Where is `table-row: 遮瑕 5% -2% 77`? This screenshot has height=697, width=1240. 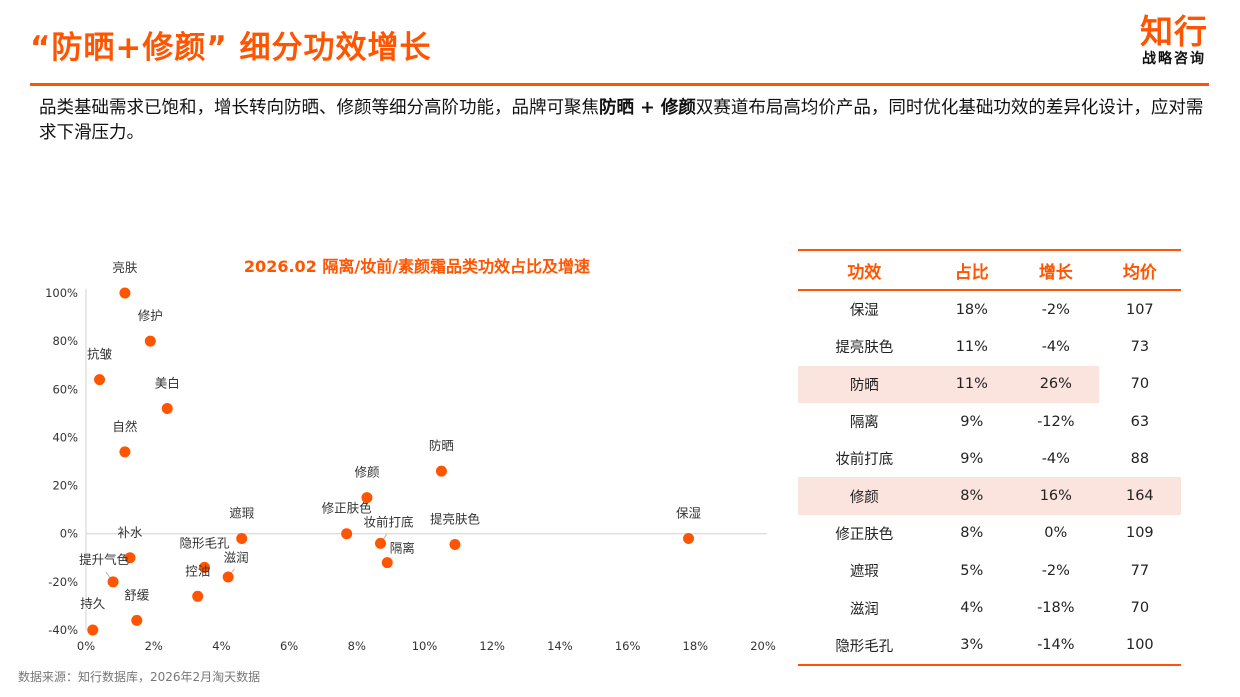 table-row: 遮瑕 5% -2% 77 is located at coordinates (989, 570).